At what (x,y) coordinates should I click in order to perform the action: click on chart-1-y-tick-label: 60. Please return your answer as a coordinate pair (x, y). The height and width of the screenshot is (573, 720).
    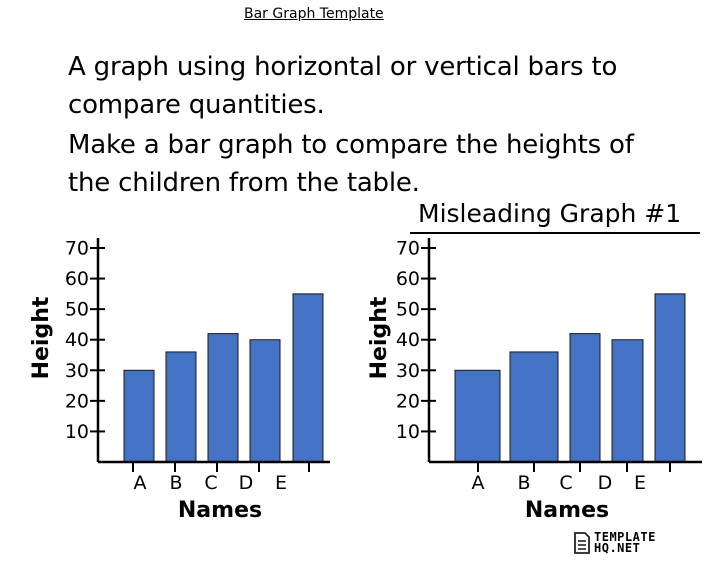
    Looking at the image, I should click on (77, 279).